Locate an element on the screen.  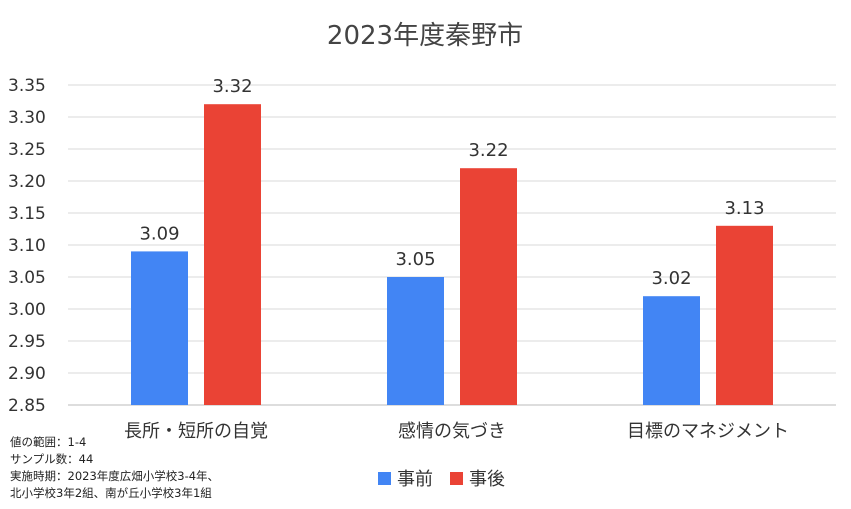
note-sample-size: サンプル数：44 is located at coordinates (52, 459).